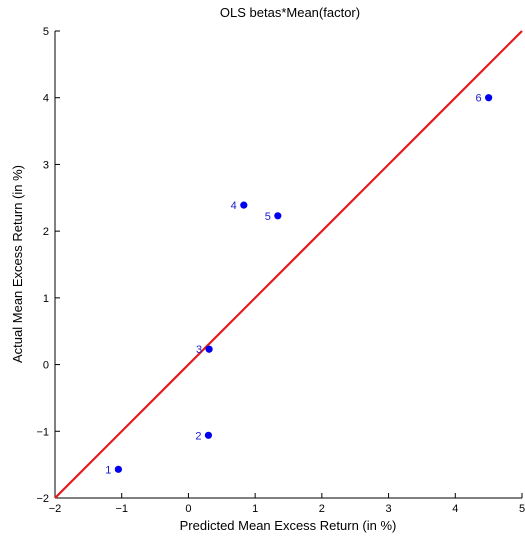 The width and height of the screenshot is (525, 542). I want to click on point-label: 3, so click(199, 350).